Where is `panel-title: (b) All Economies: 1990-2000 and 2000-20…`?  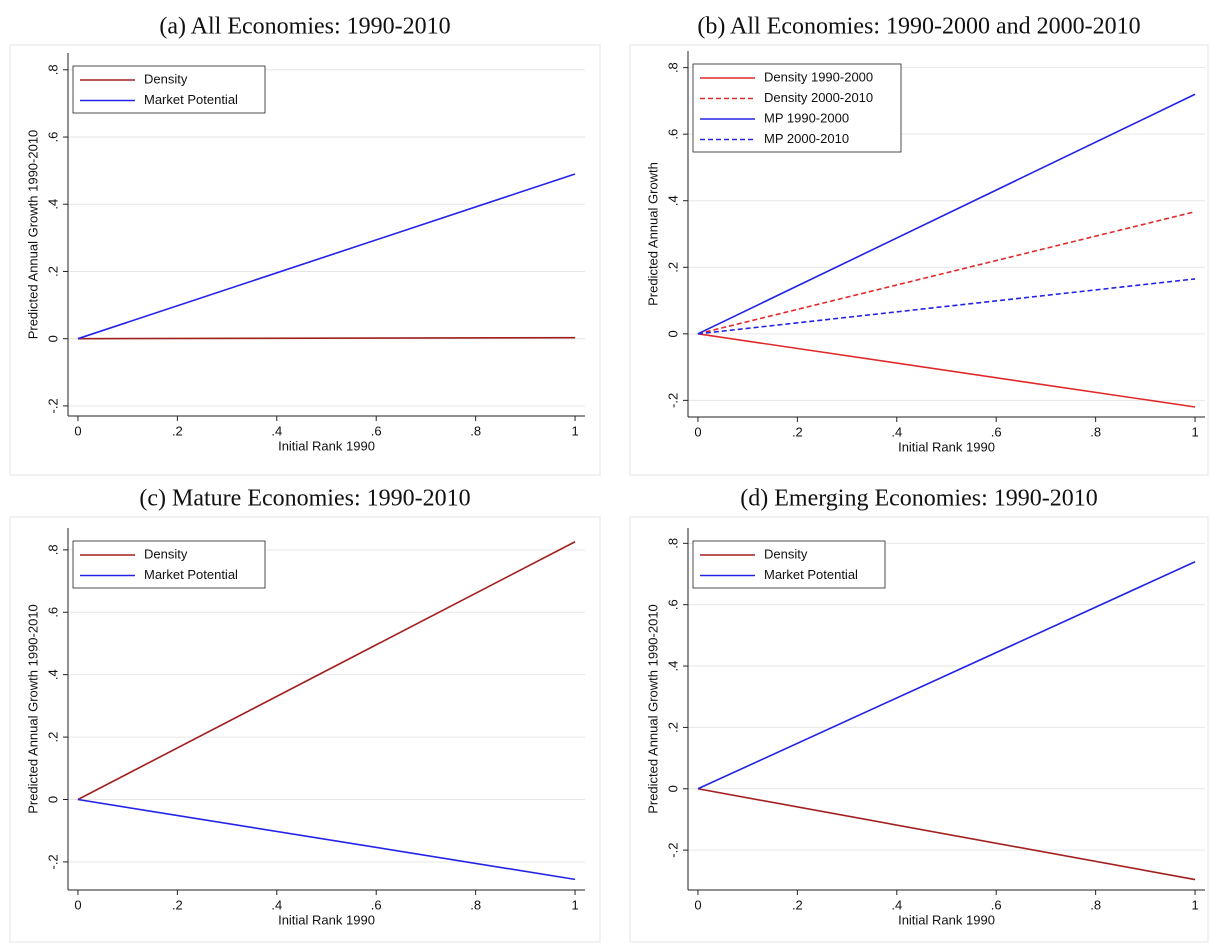 panel-title: (b) All Economies: 1990-2000 and 2000-20… is located at coordinates (918, 27).